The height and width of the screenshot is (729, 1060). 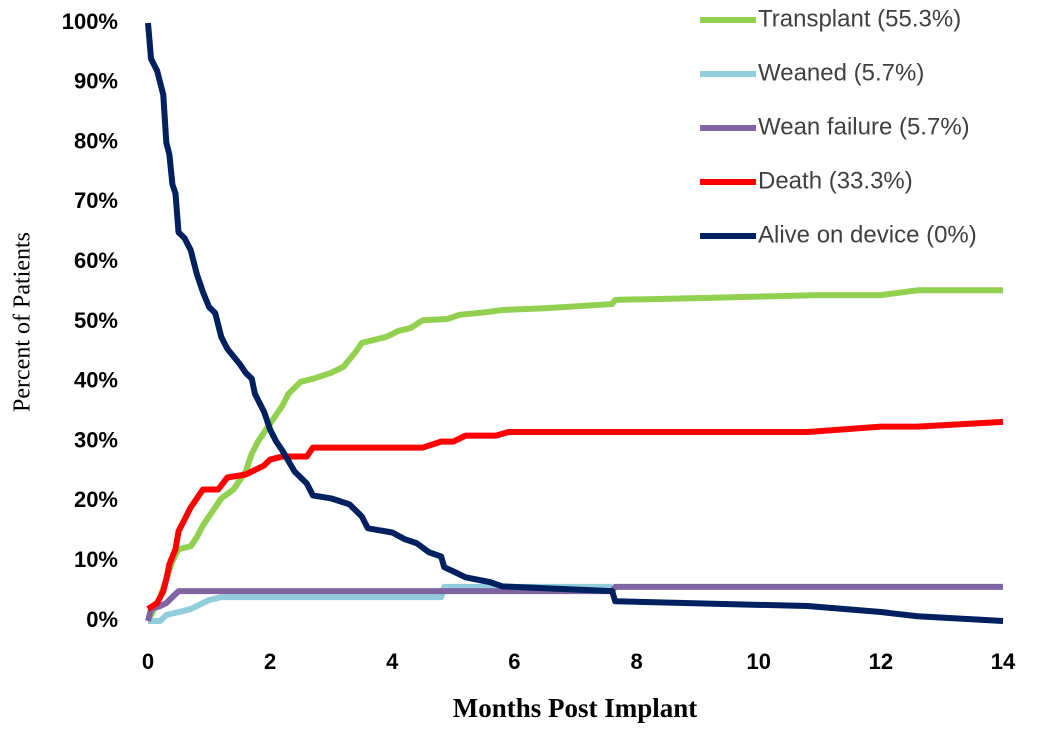 What do you see at coordinates (270, 661) in the screenshot?
I see `x-tick-label: 2` at bounding box center [270, 661].